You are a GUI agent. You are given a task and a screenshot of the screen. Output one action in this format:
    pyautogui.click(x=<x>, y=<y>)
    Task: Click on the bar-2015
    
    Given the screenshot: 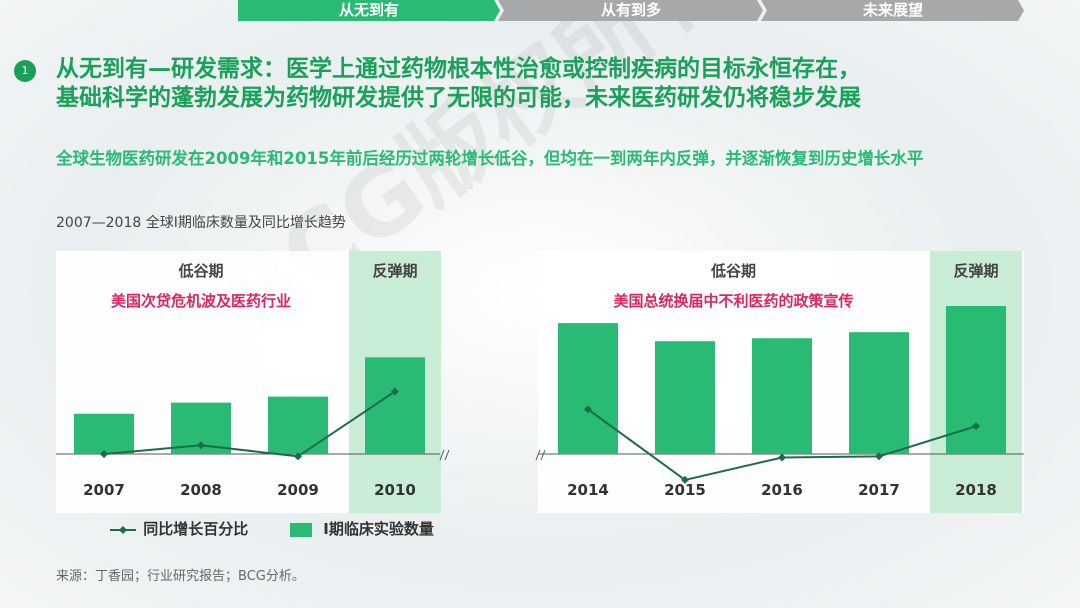 What is the action you would take?
    pyautogui.click(x=685, y=397)
    